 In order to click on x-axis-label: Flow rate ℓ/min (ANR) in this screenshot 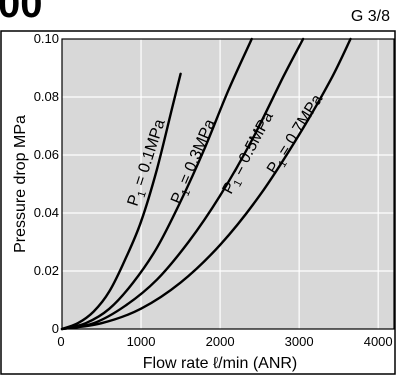, I will do `click(220, 363)`.